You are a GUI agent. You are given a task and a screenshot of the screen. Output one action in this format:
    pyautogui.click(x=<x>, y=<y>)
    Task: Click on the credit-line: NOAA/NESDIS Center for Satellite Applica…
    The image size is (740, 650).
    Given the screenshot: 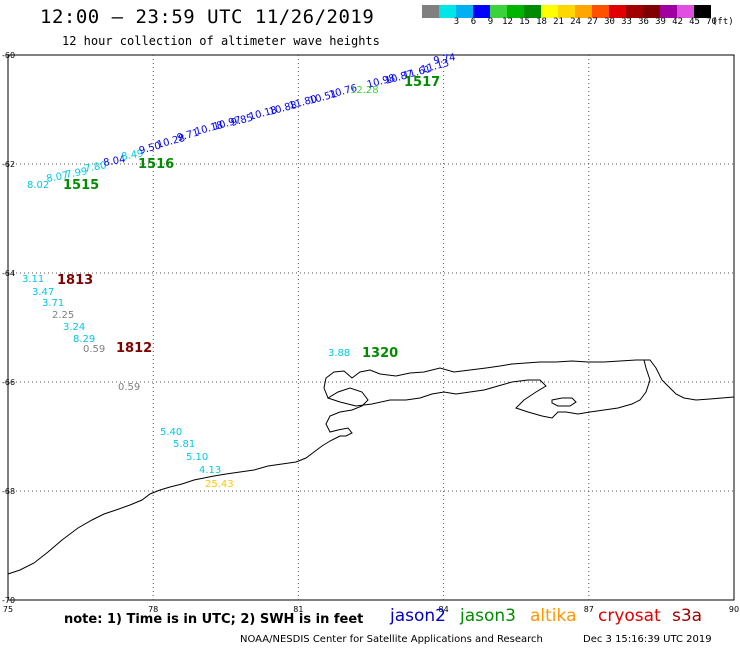 What is the action you would take?
    pyautogui.click(x=391, y=639)
    